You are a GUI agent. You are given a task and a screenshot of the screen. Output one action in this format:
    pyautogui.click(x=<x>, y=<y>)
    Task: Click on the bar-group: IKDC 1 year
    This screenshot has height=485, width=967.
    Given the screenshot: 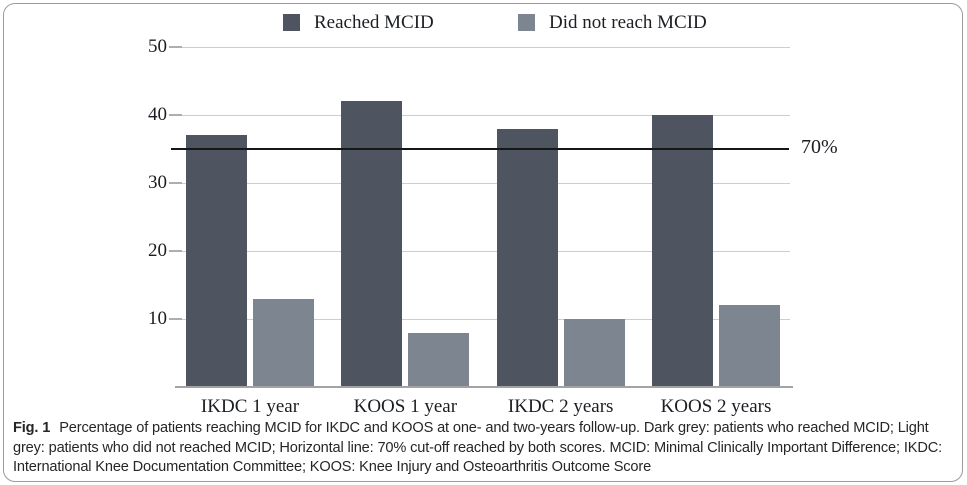 What is the action you would take?
    pyautogui.click(x=250, y=276)
    